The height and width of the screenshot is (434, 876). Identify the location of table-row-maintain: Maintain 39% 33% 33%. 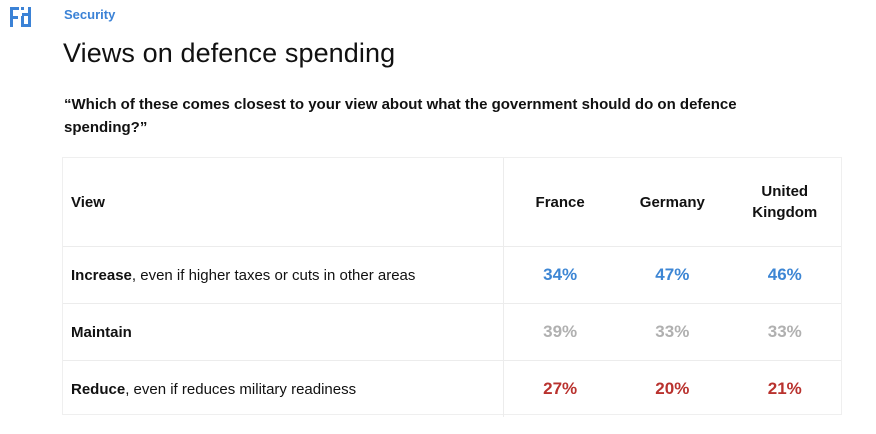
(452, 332).